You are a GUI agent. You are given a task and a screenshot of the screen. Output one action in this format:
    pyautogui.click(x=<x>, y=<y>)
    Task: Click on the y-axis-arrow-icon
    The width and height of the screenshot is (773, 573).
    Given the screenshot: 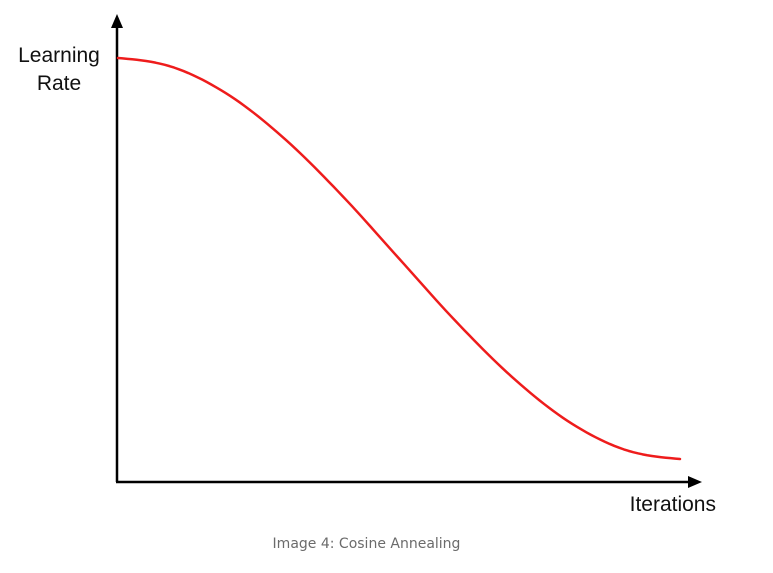 What is the action you would take?
    pyautogui.click(x=117, y=21)
    